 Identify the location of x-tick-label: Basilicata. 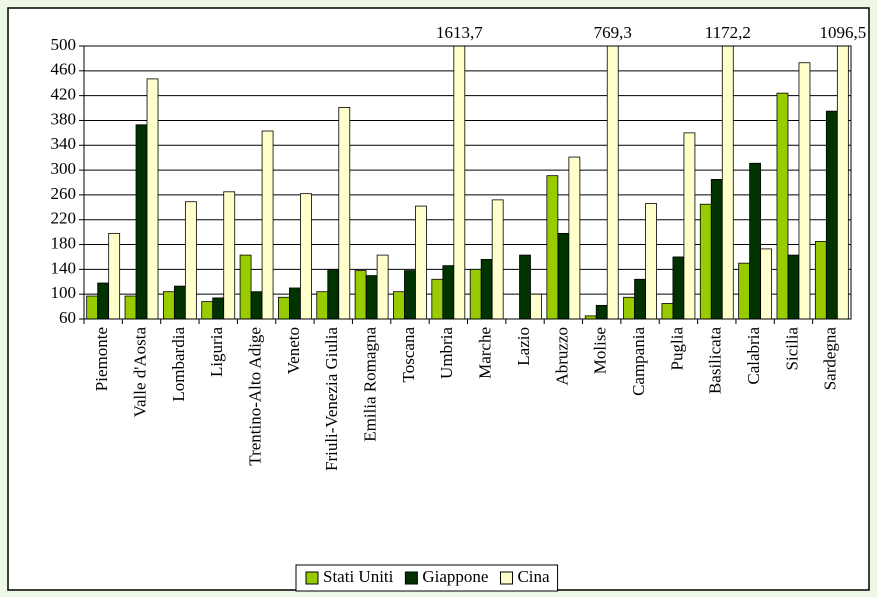
(715, 360).